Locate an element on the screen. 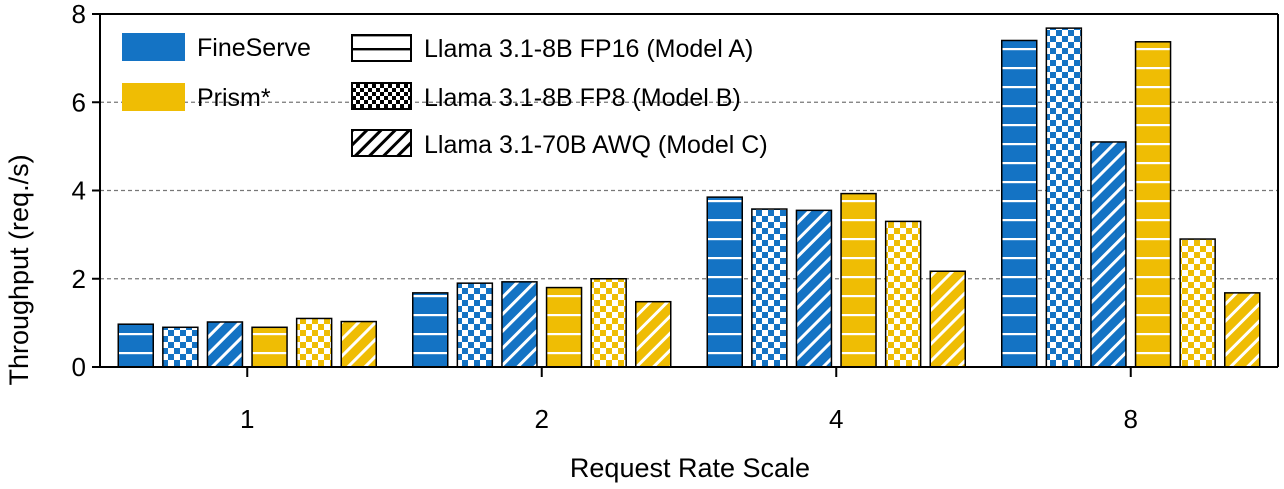  x-tick-label: 4 is located at coordinates (836, 419).